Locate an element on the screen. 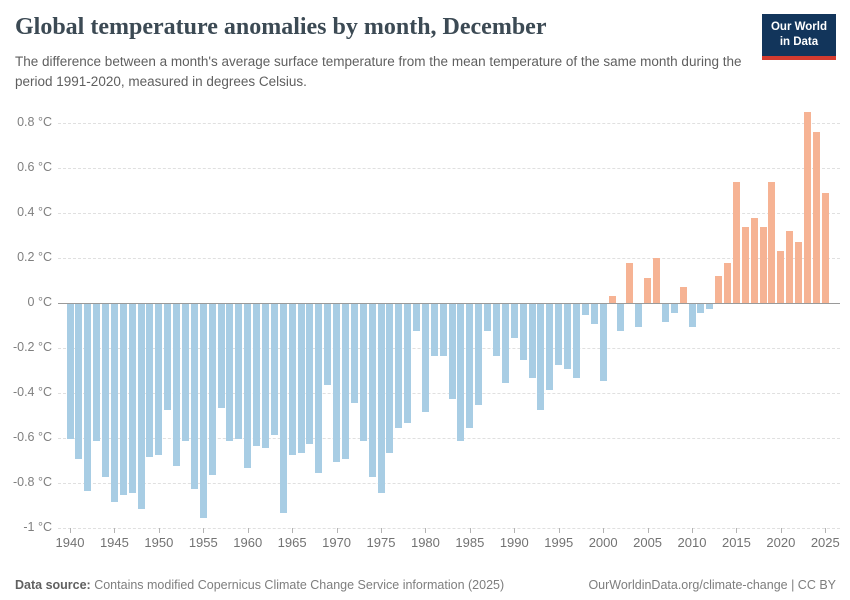  bar-1984 is located at coordinates (461, 373).